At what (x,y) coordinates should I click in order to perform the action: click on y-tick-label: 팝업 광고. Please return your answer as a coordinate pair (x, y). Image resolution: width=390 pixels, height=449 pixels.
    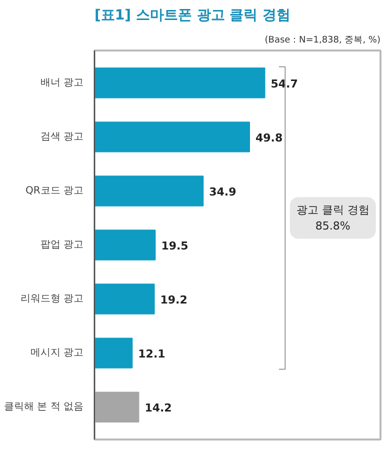
    Looking at the image, I should click on (62, 245).